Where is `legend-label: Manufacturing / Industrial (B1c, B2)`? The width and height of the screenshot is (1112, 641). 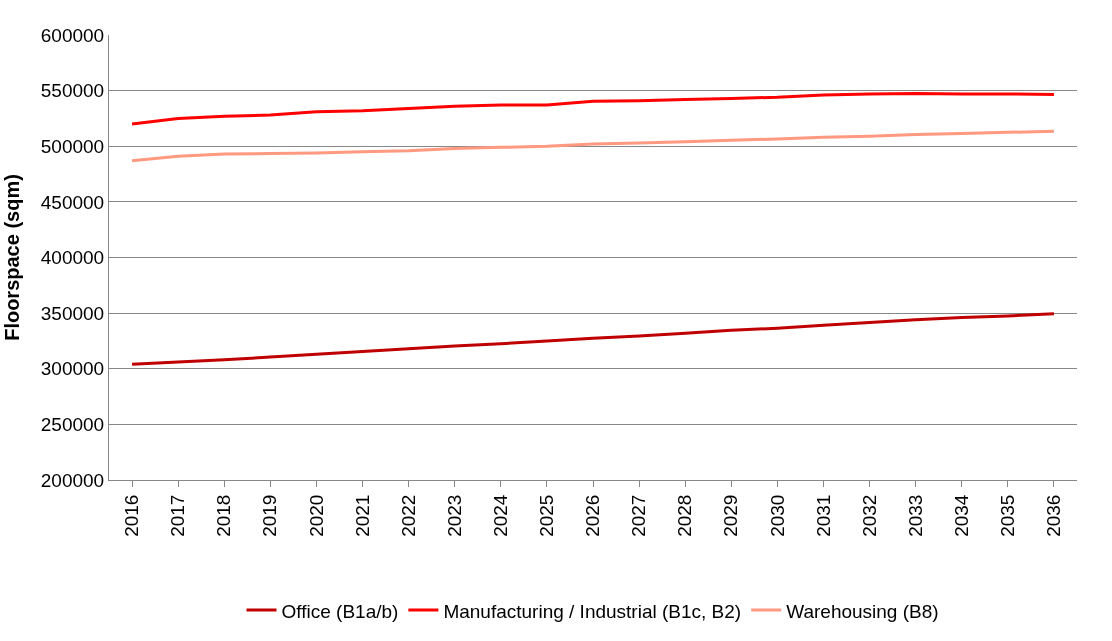
legend-label: Manufacturing / Industrial (B1c, B2) is located at coordinates (592, 611).